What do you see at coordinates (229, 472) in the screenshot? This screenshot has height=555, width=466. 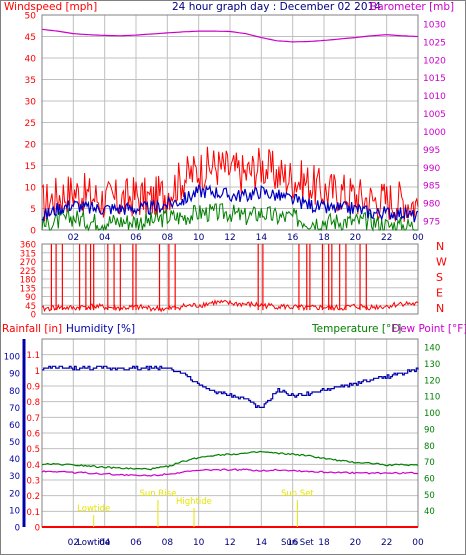 I see `dewpoint-series-line` at bounding box center [229, 472].